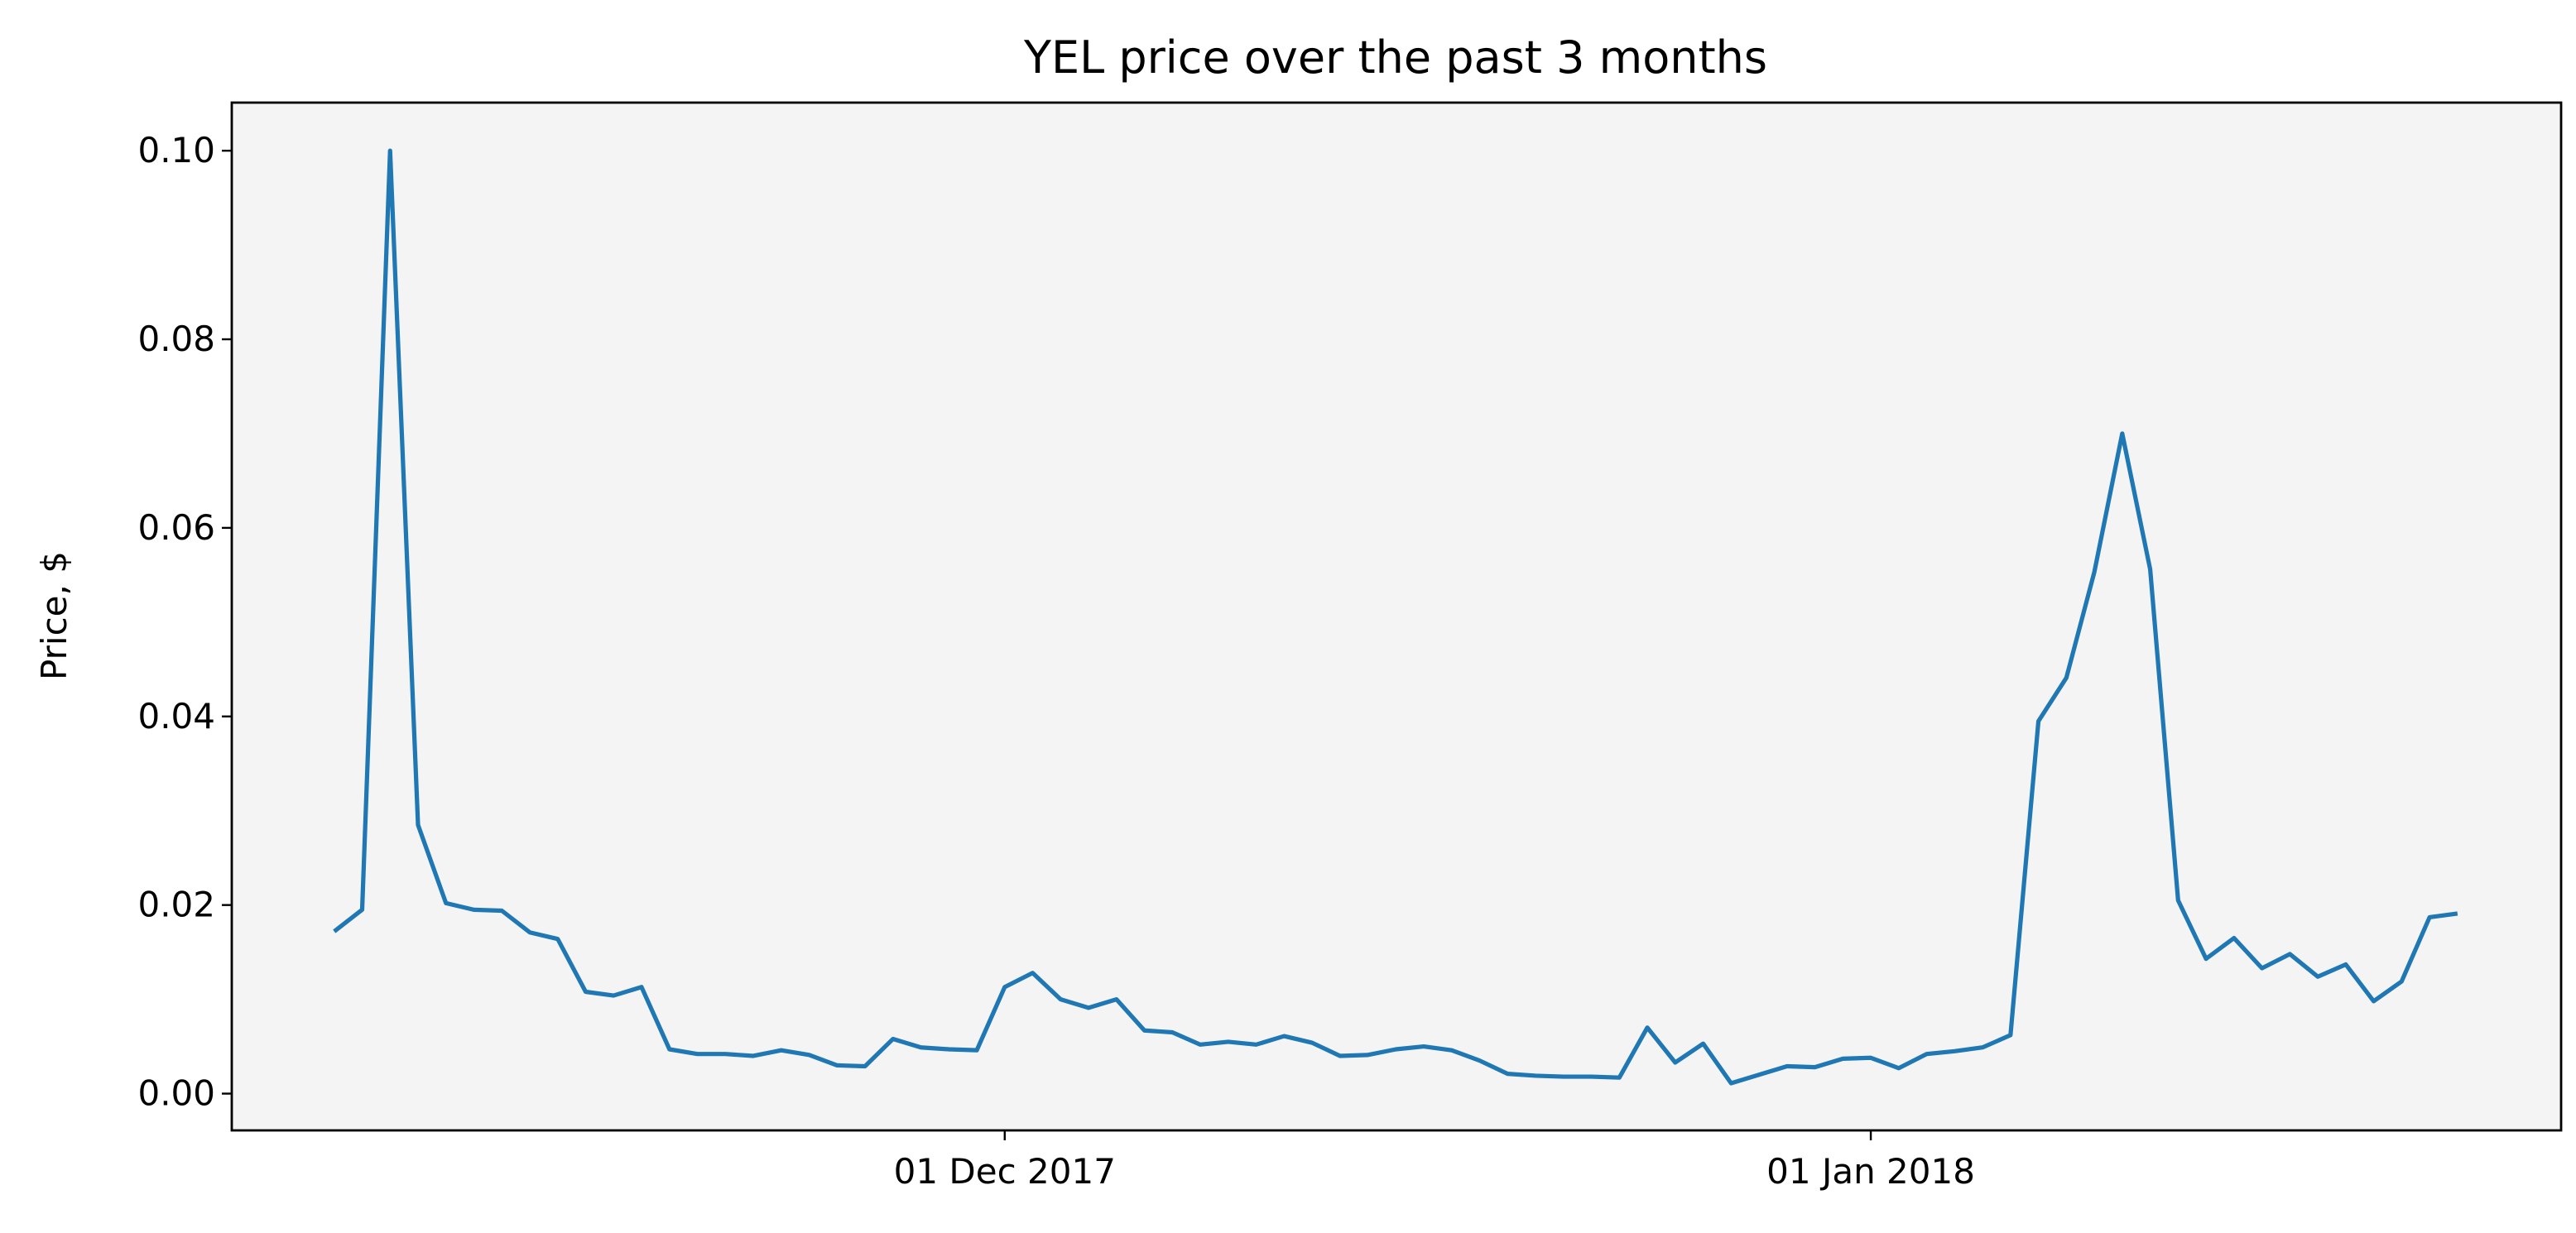  I want to click on x-tick-label: 01 Jan 2018, so click(1870, 1171).